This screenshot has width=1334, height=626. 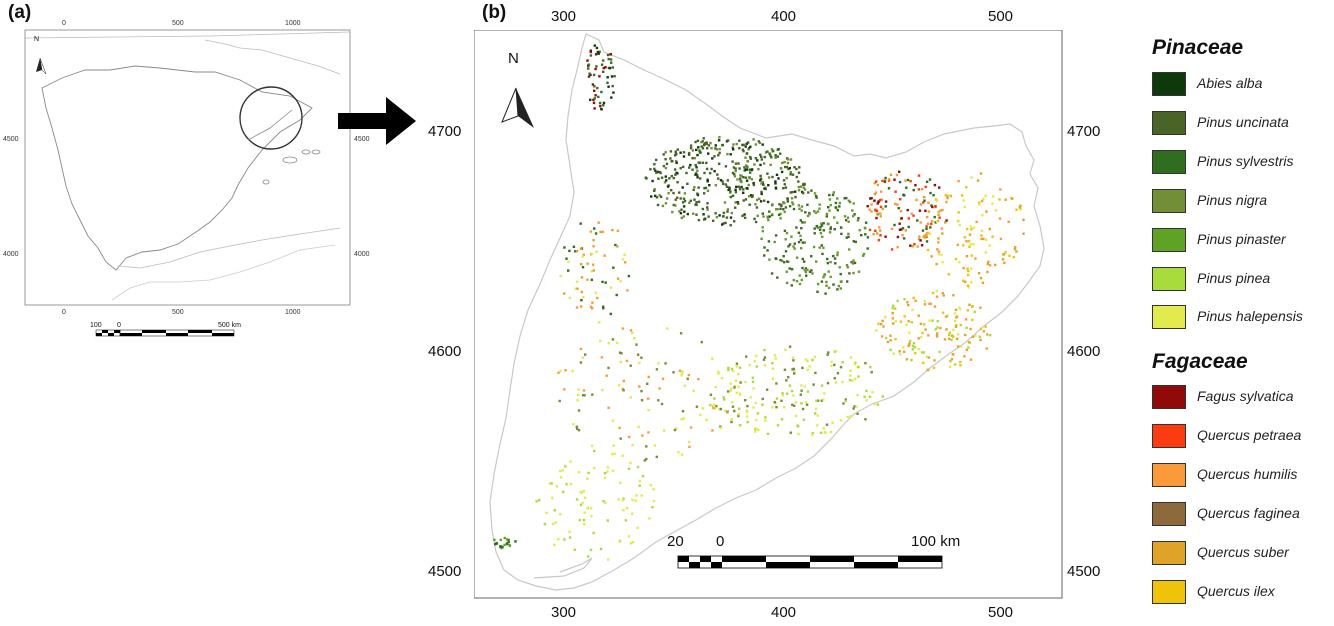 I want to click on inset-right-tick: 4500, so click(x=362, y=139).